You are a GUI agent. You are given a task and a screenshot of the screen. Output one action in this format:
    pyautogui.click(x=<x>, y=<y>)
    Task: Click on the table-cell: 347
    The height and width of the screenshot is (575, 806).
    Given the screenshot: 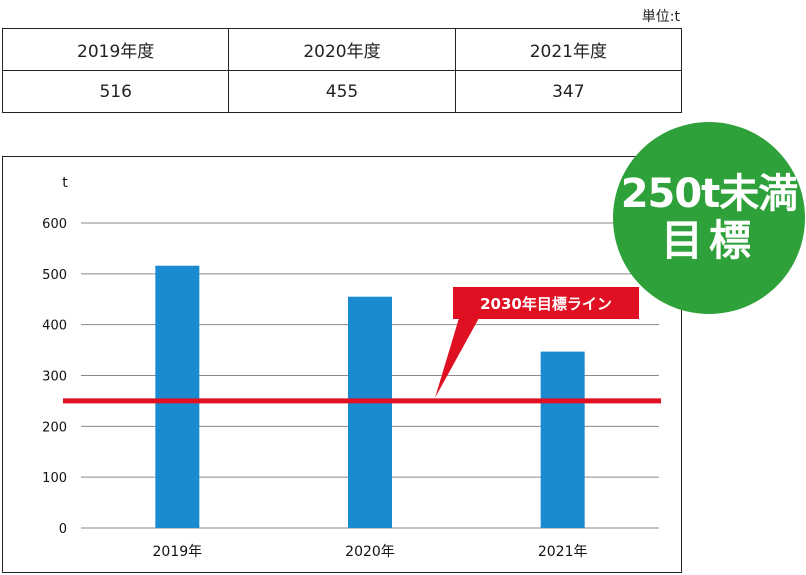 What is the action you would take?
    pyautogui.click(x=568, y=91)
    